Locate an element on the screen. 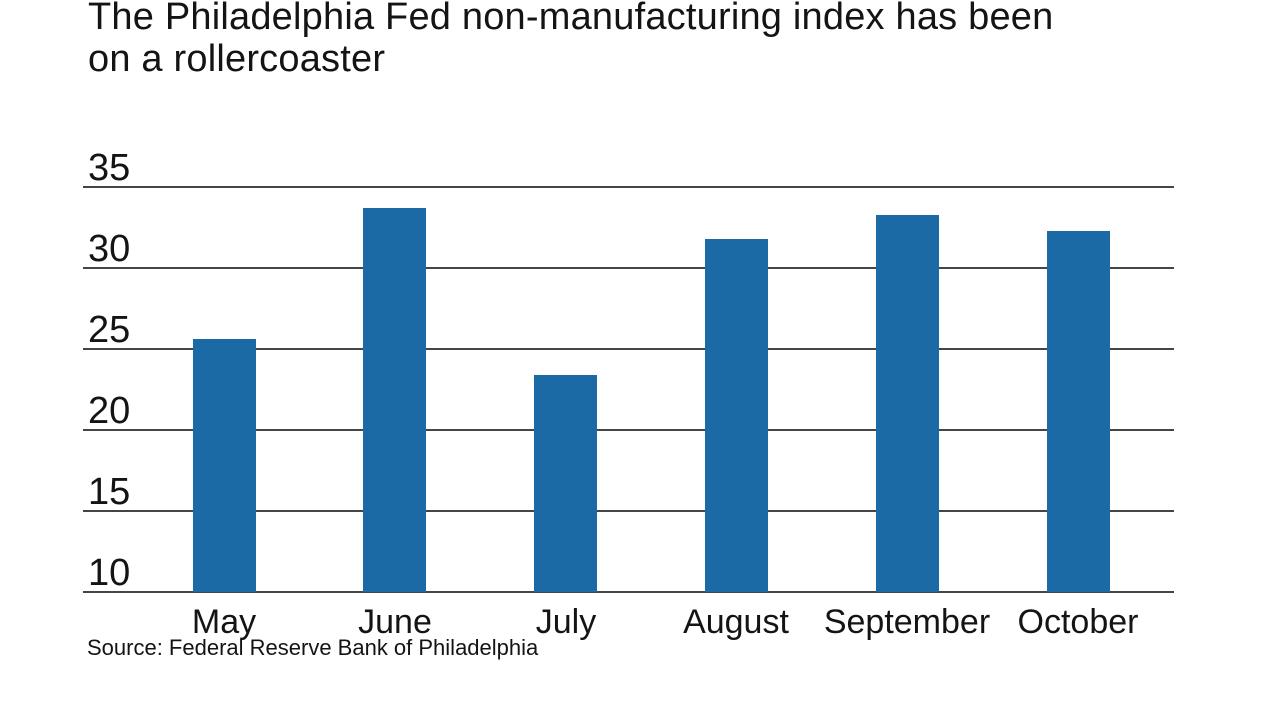  x-tick-label-june: June is located at coordinates (395, 622).